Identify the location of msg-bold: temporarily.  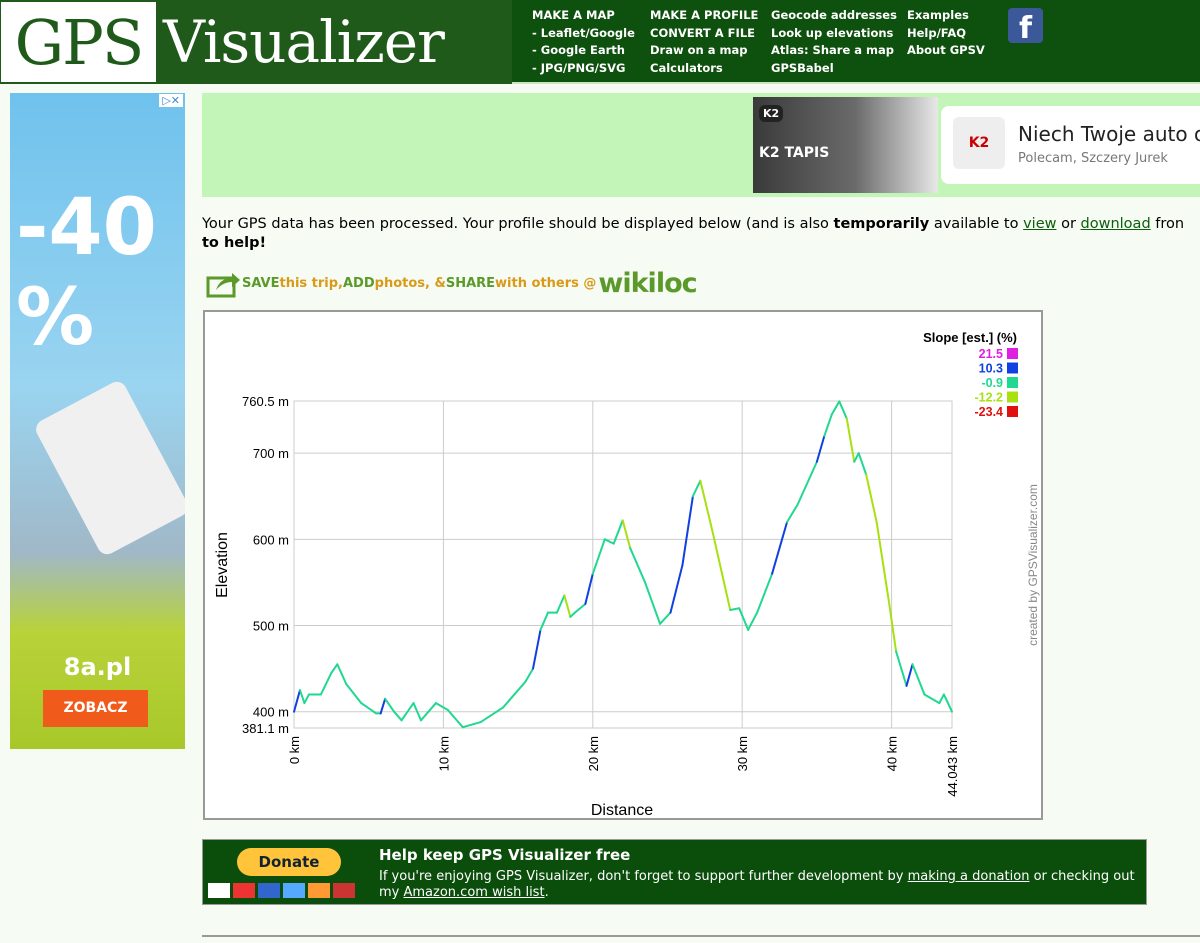
(881, 224).